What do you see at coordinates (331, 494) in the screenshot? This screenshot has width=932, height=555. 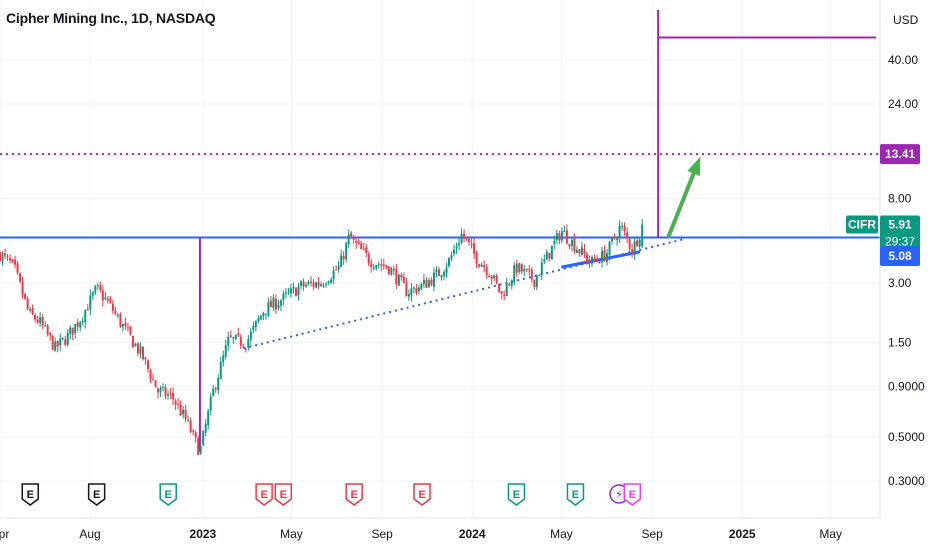 I see `event-markers: E E E E E E E E E ⚡ E` at bounding box center [331, 494].